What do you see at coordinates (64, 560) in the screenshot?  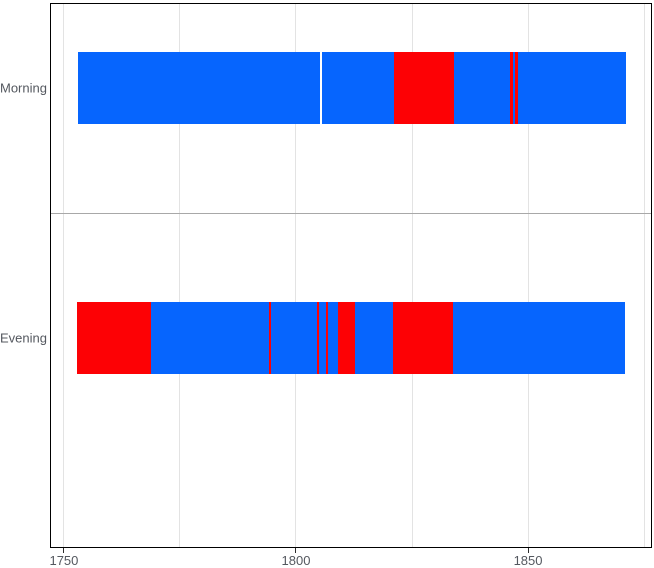 I see `x-axis-tick-label: 1750` at bounding box center [64, 560].